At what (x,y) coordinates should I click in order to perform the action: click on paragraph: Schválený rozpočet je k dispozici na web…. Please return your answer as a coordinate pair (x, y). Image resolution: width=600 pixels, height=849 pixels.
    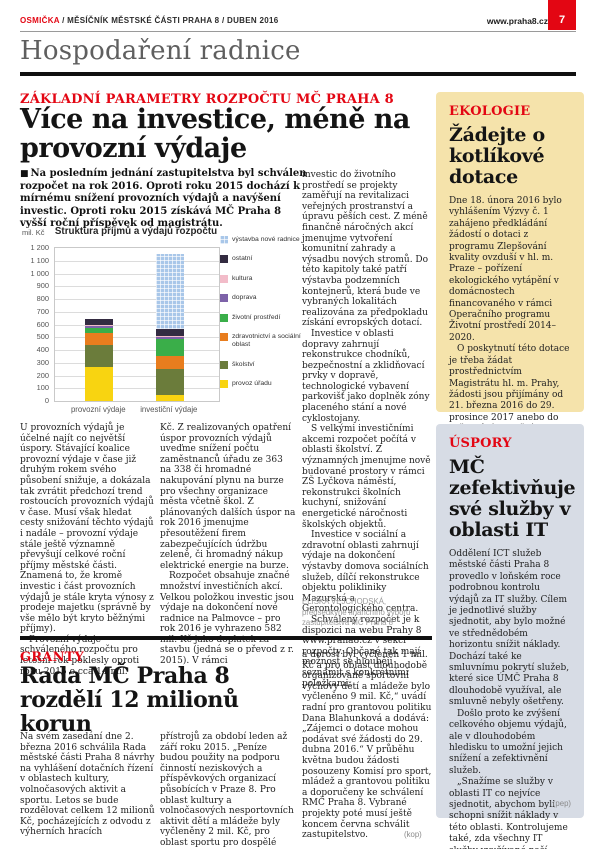
    Looking at the image, I should click on (362, 651).